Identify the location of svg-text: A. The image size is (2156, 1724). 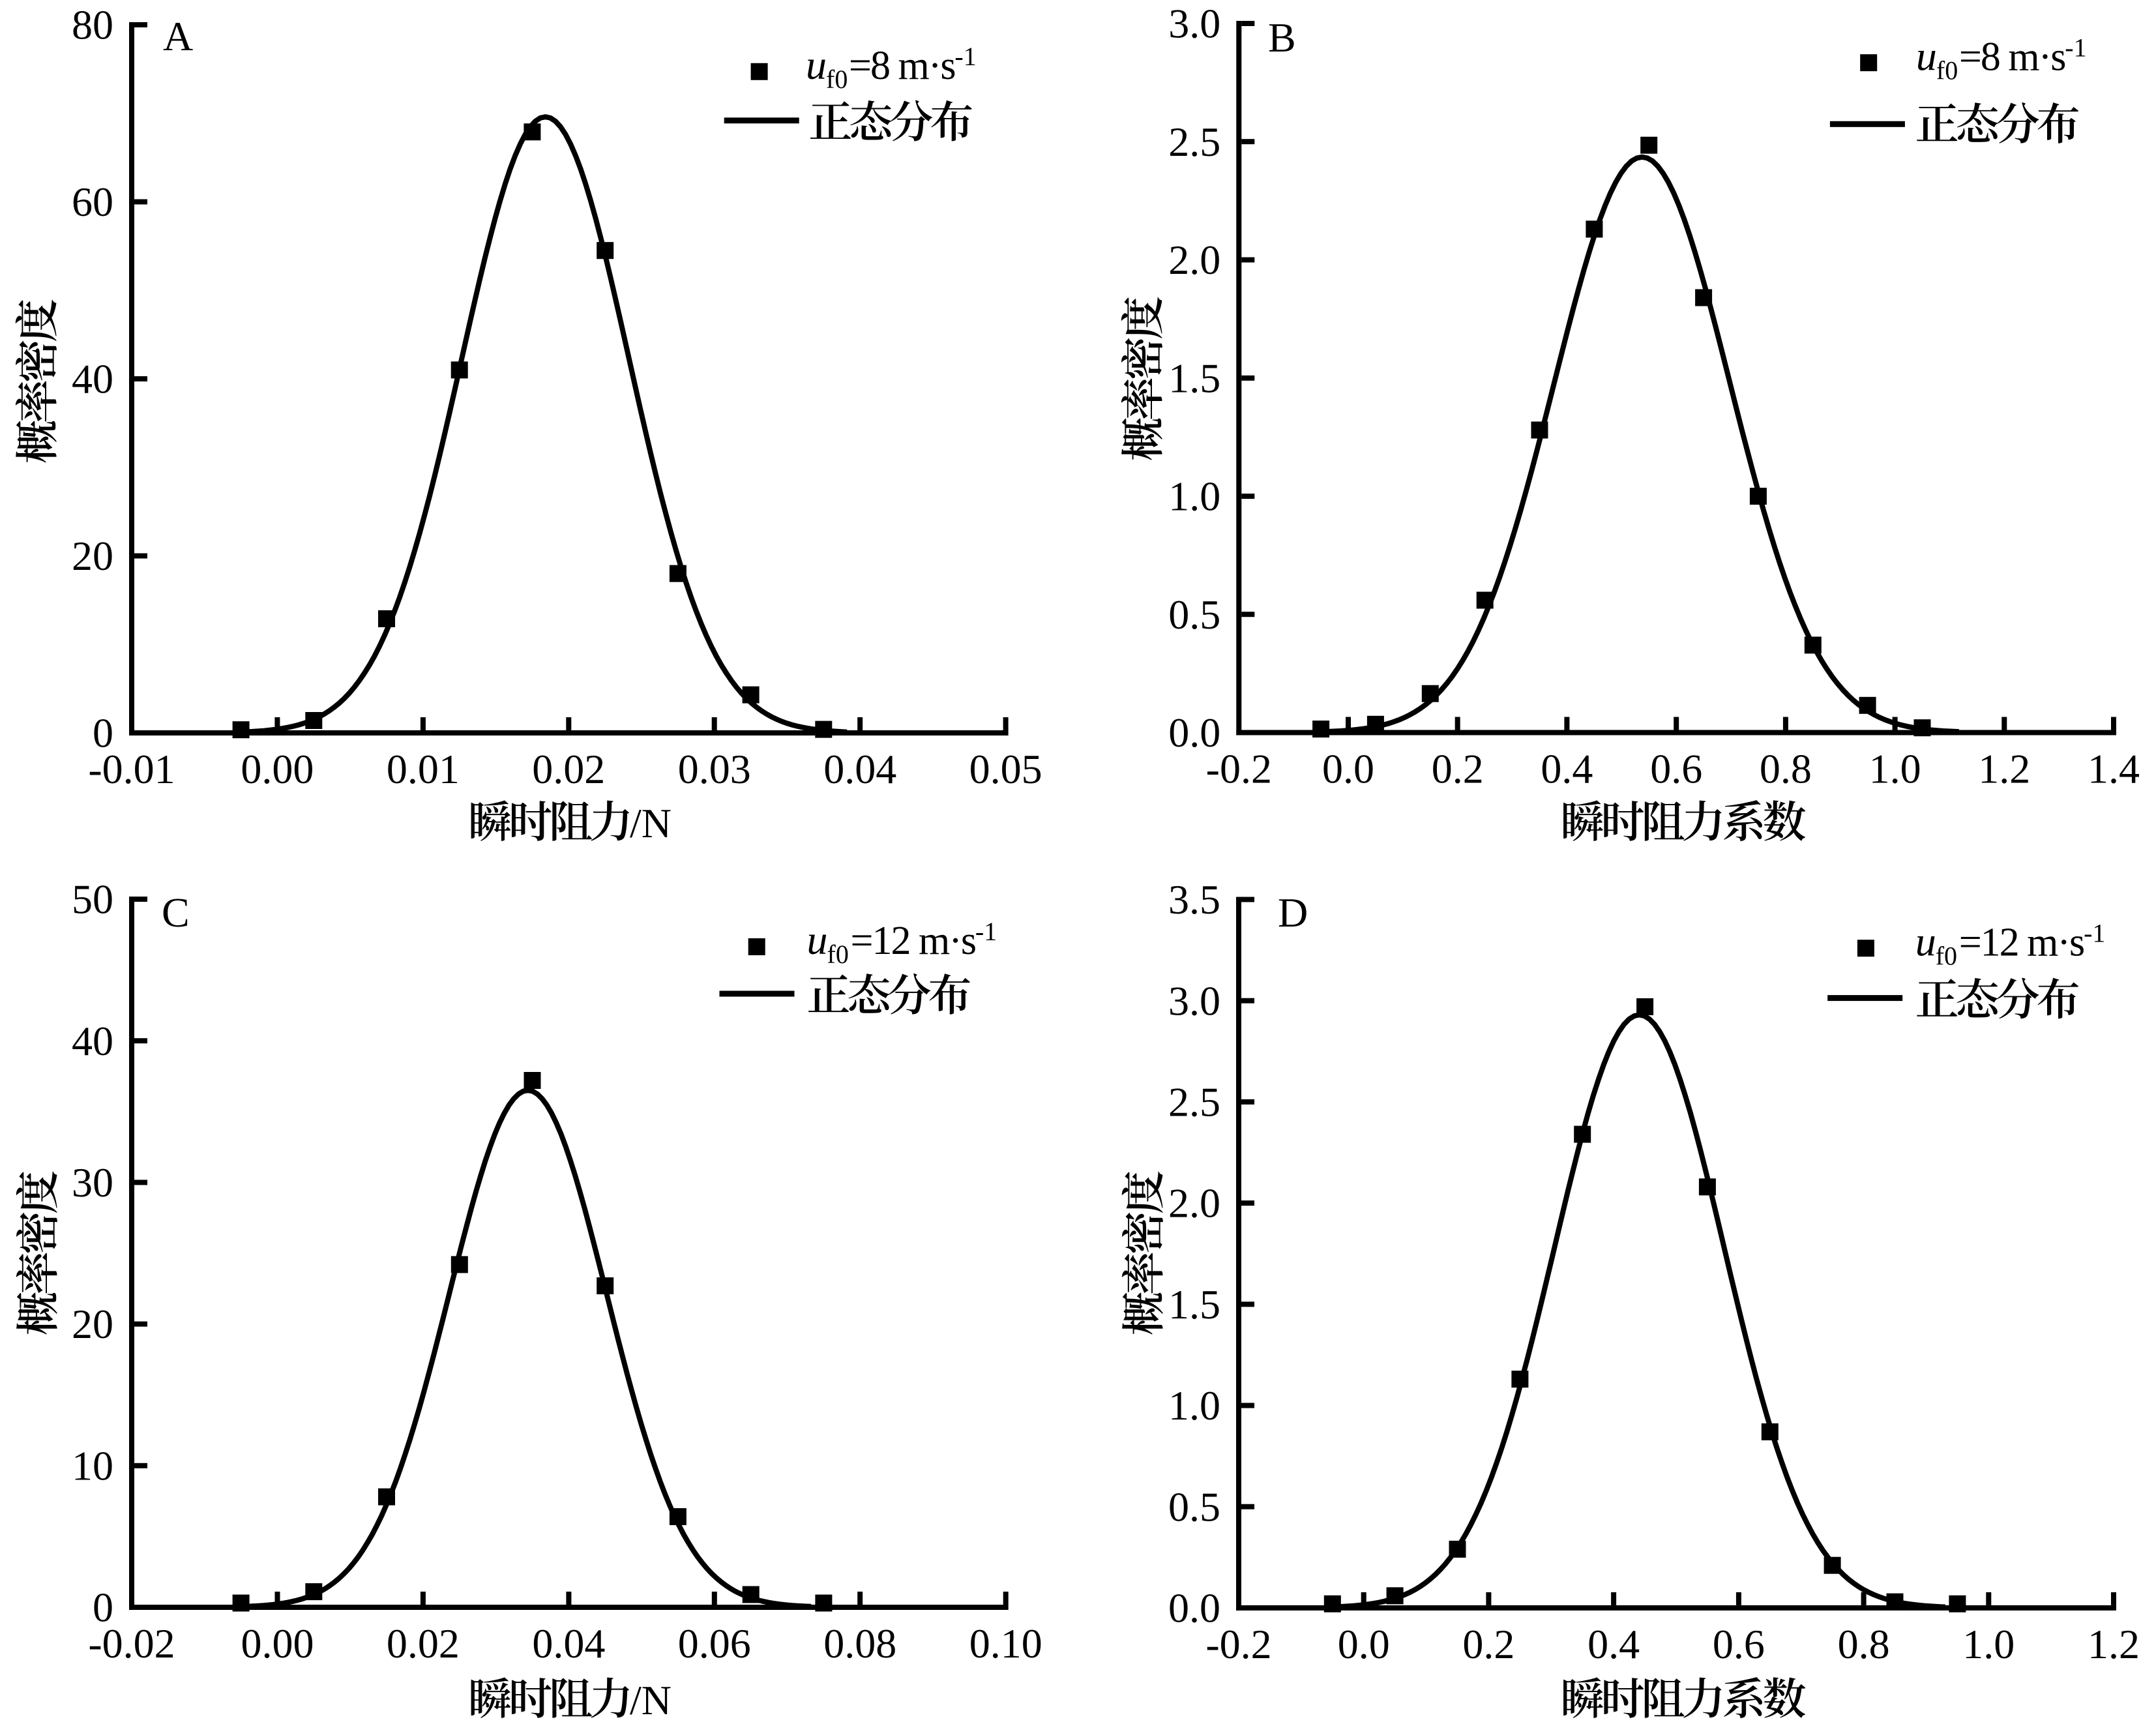
(178, 36).